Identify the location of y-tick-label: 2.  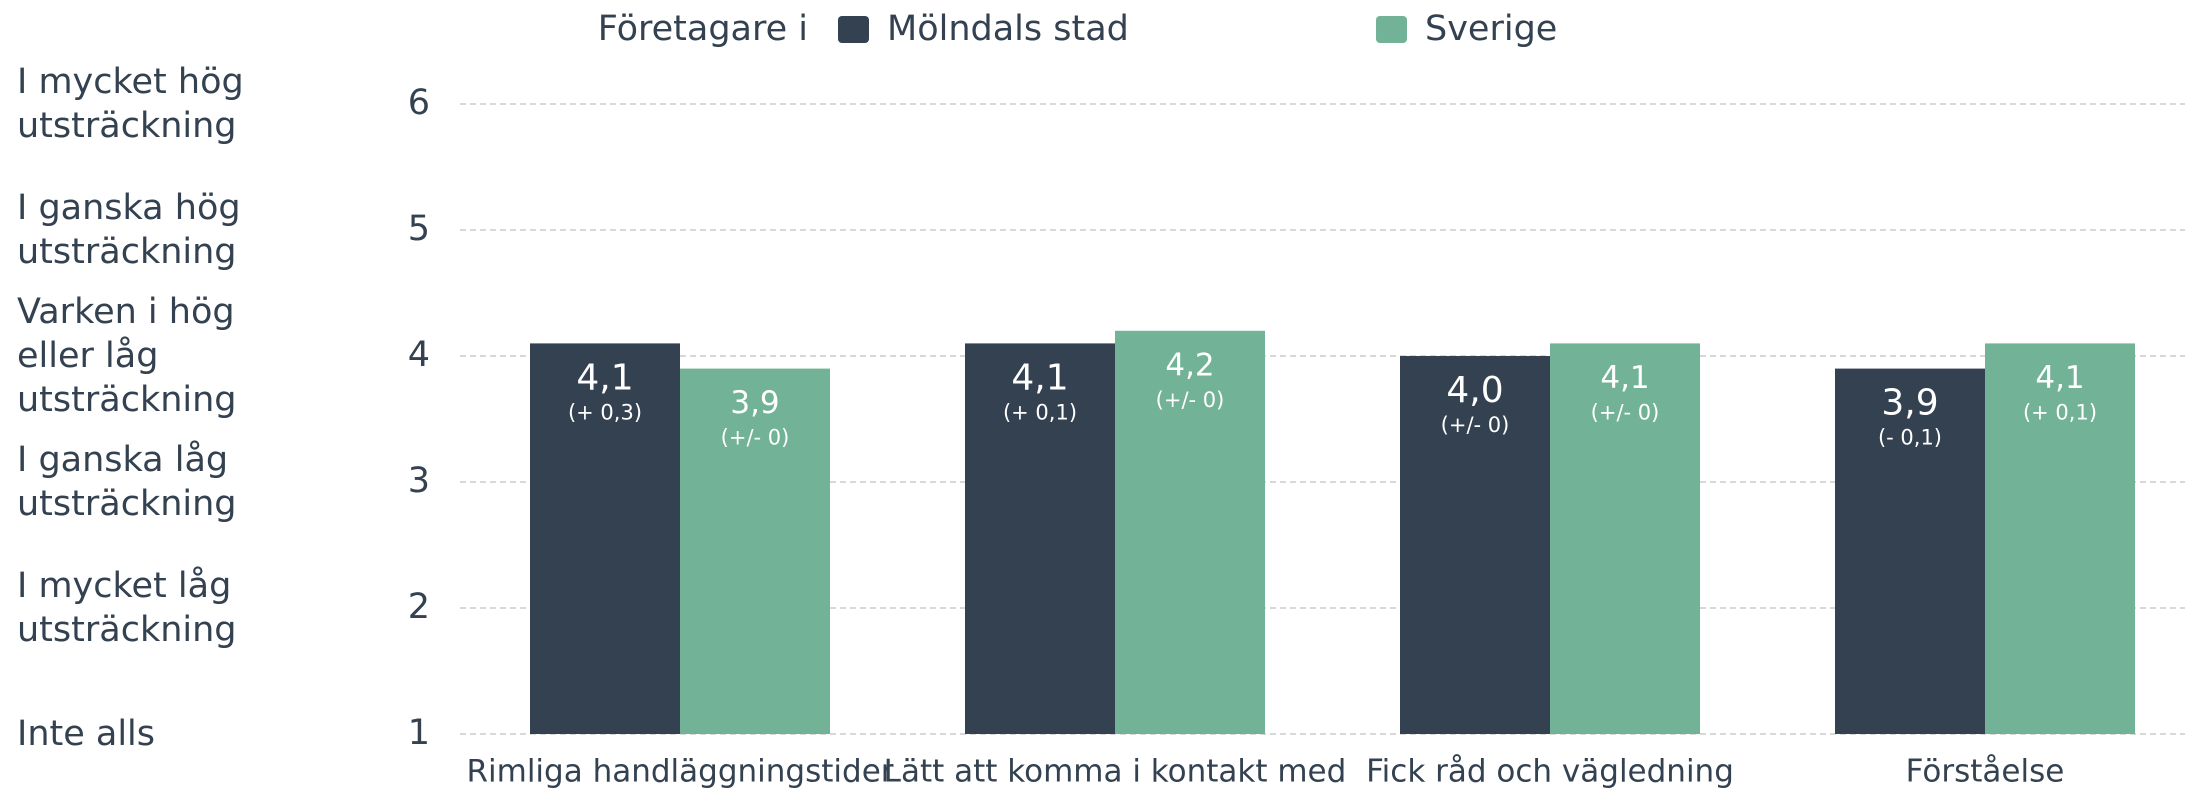
(419, 607).